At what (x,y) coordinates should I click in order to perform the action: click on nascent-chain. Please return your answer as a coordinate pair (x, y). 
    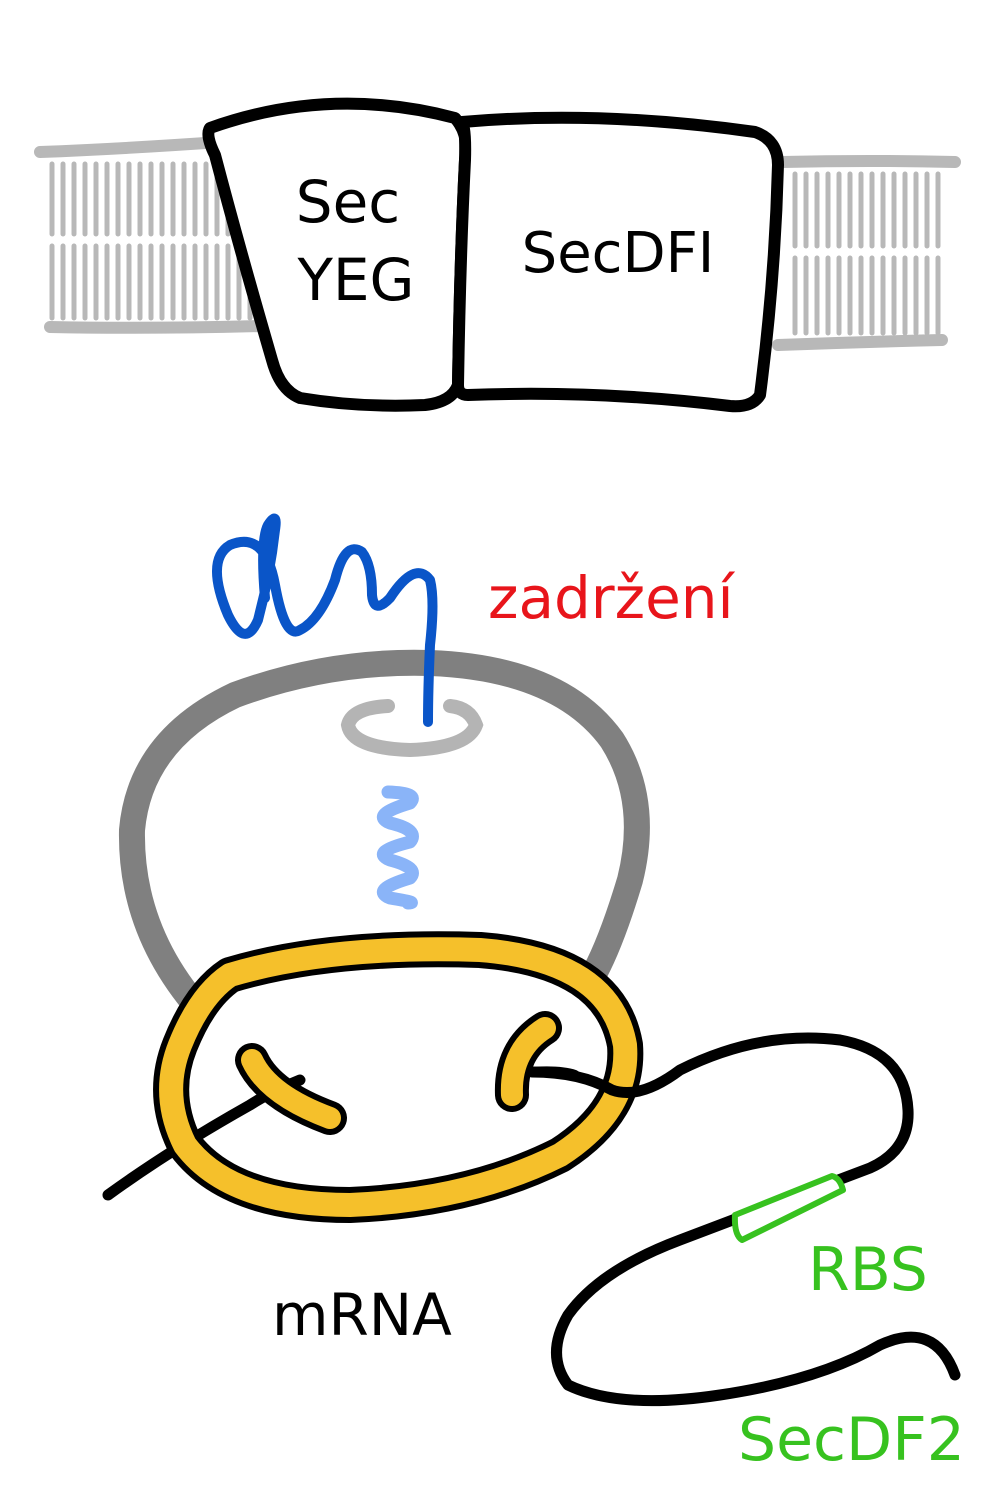
    Looking at the image, I should click on (325, 620).